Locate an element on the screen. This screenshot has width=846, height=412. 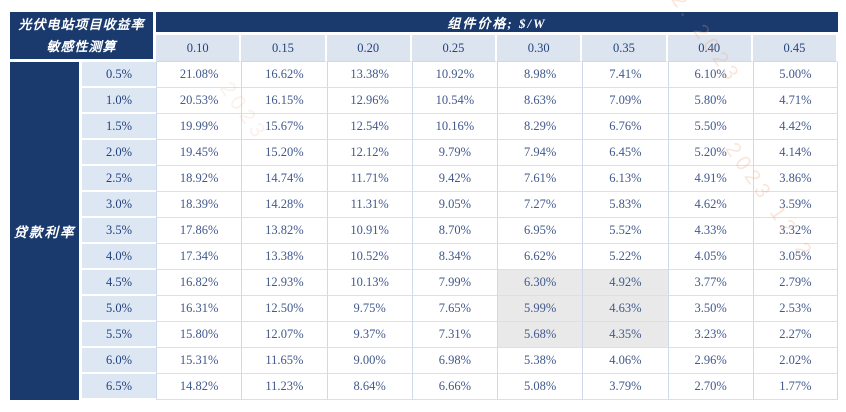
data-cell: 9.00% is located at coordinates (369, 361).